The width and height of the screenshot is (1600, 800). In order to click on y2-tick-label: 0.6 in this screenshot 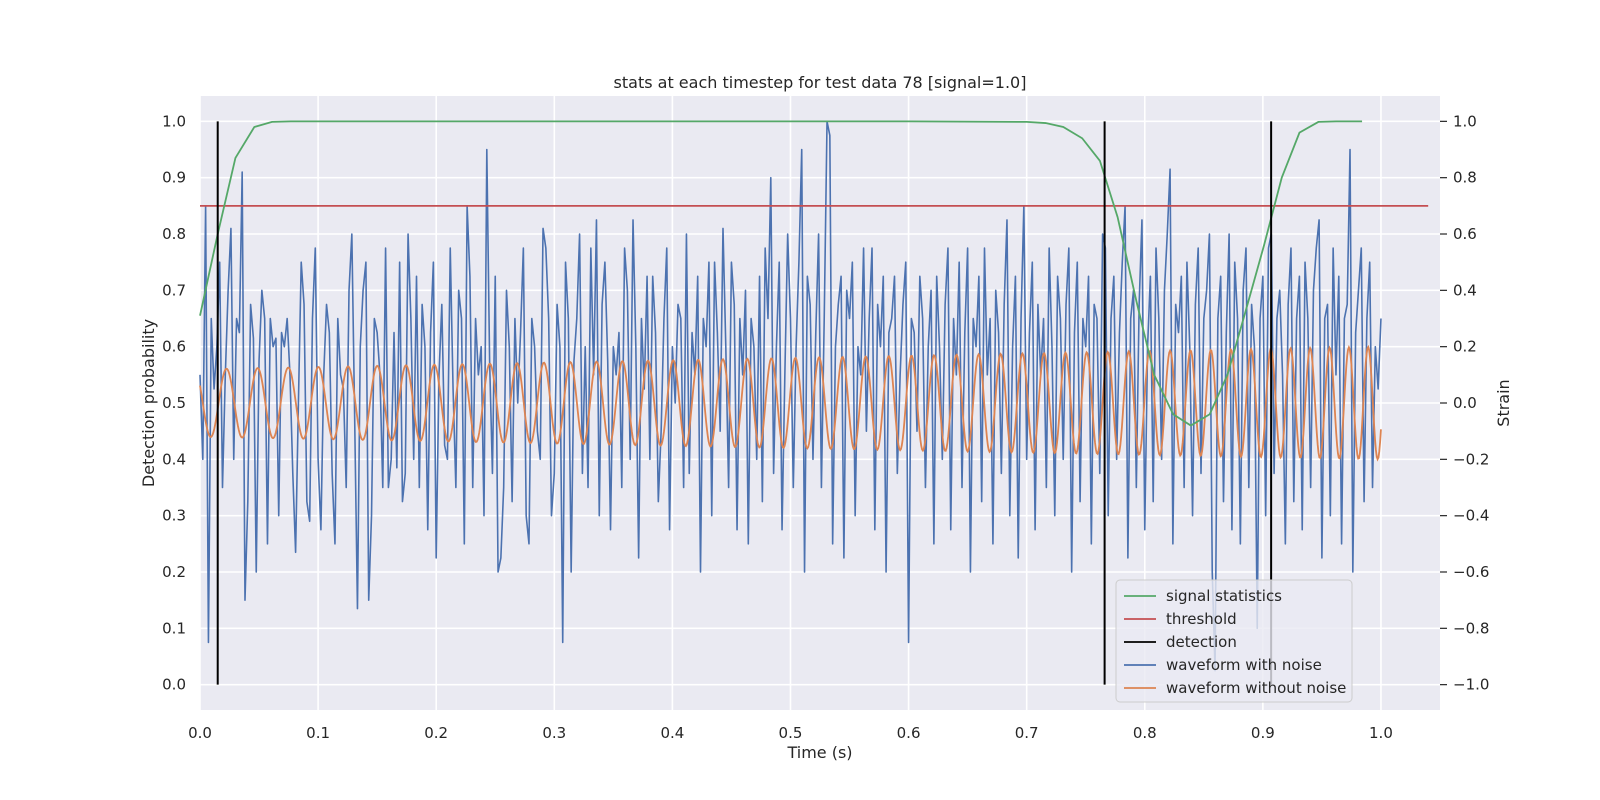, I will do `click(1465, 234)`.